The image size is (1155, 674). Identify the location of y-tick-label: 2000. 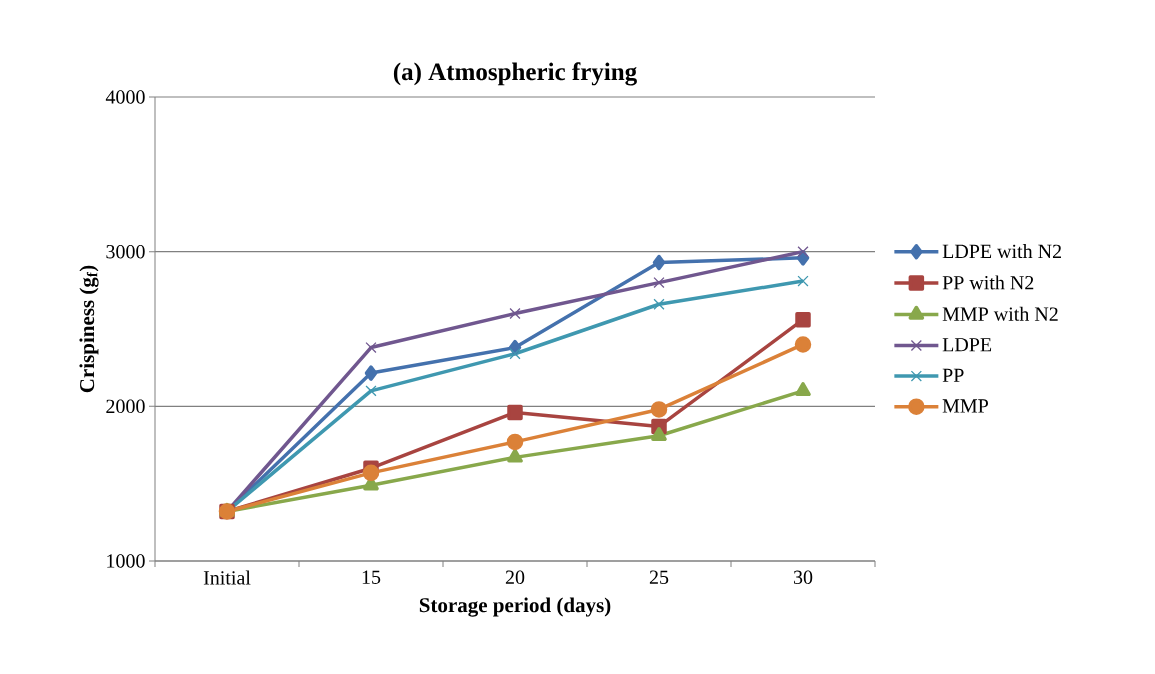
(125, 406).